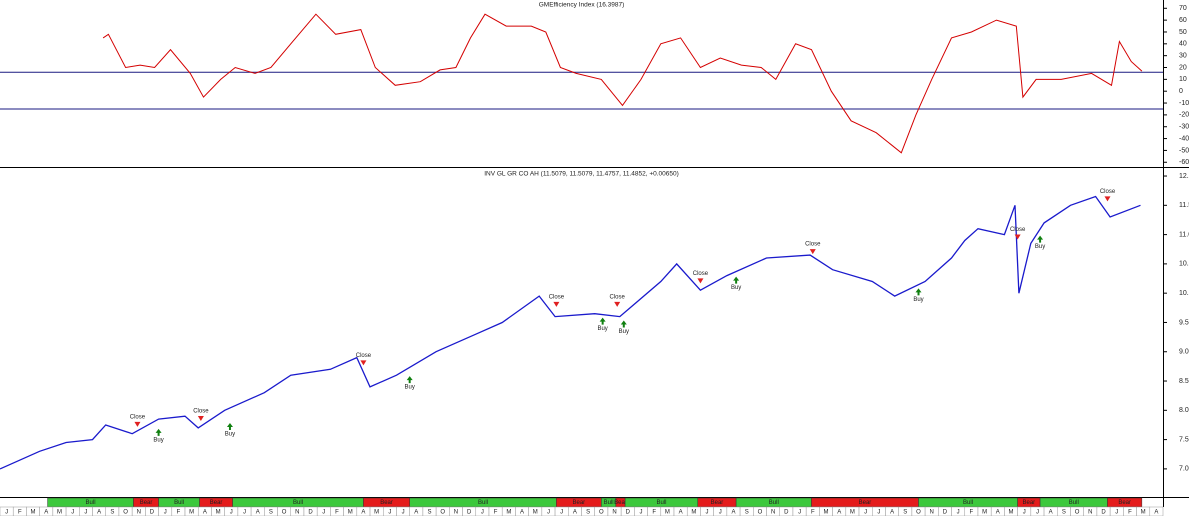  I want to click on y-tick-label: -30, so click(1184, 127).